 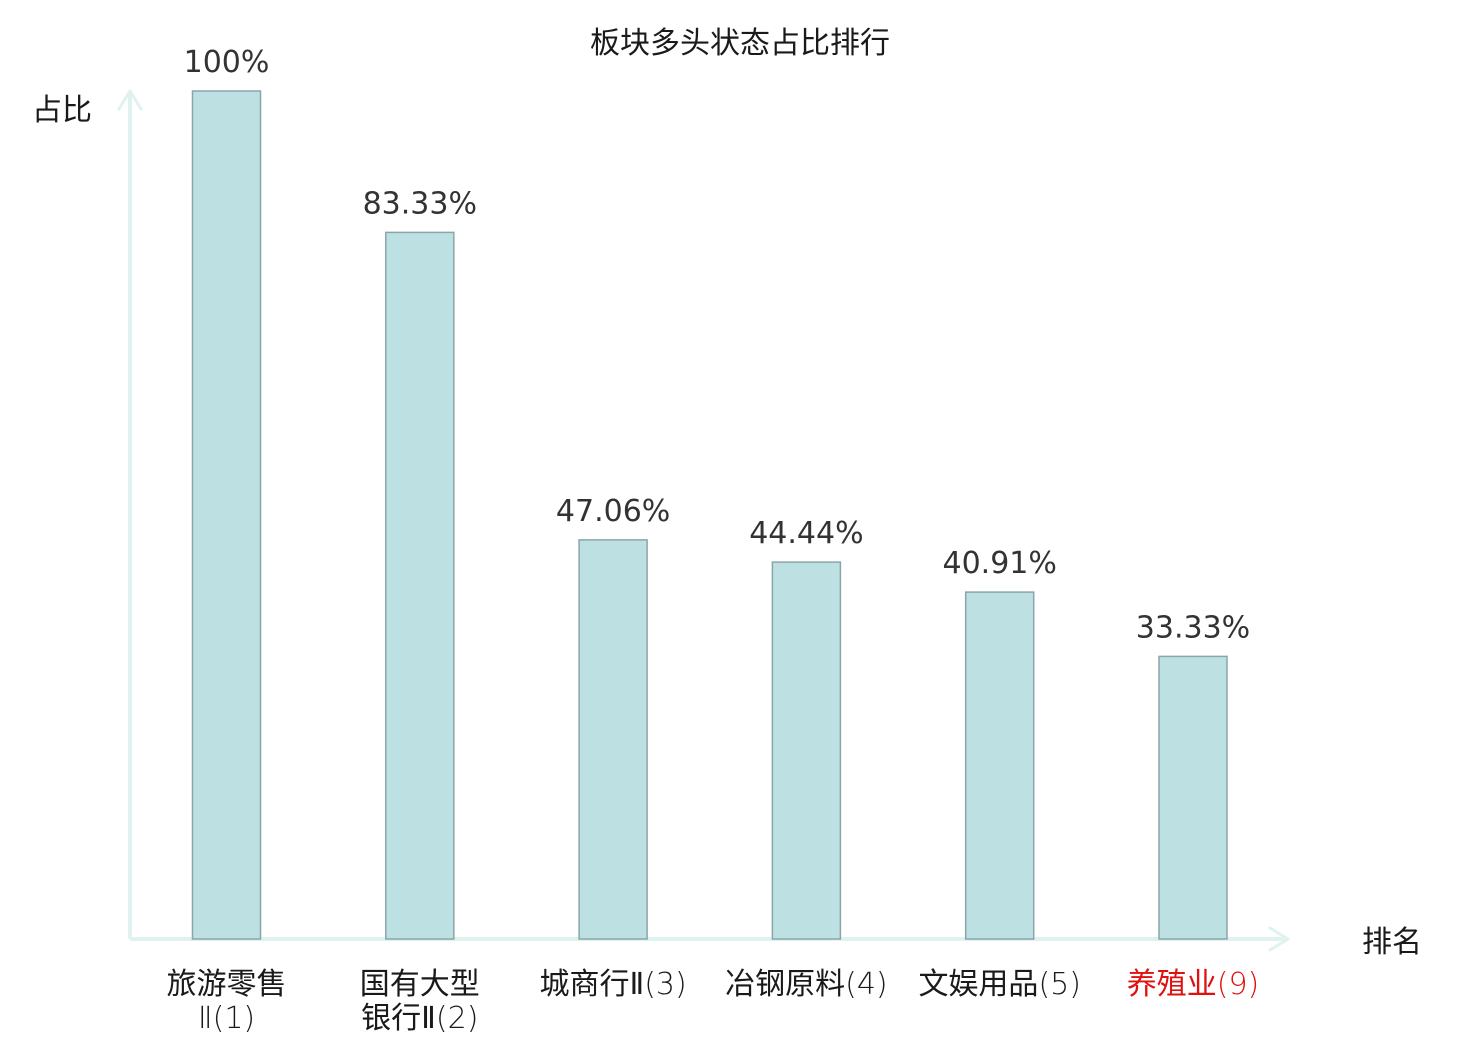 What do you see at coordinates (1059, 984) in the screenshot?
I see `category-rank: (5)` at bounding box center [1059, 984].